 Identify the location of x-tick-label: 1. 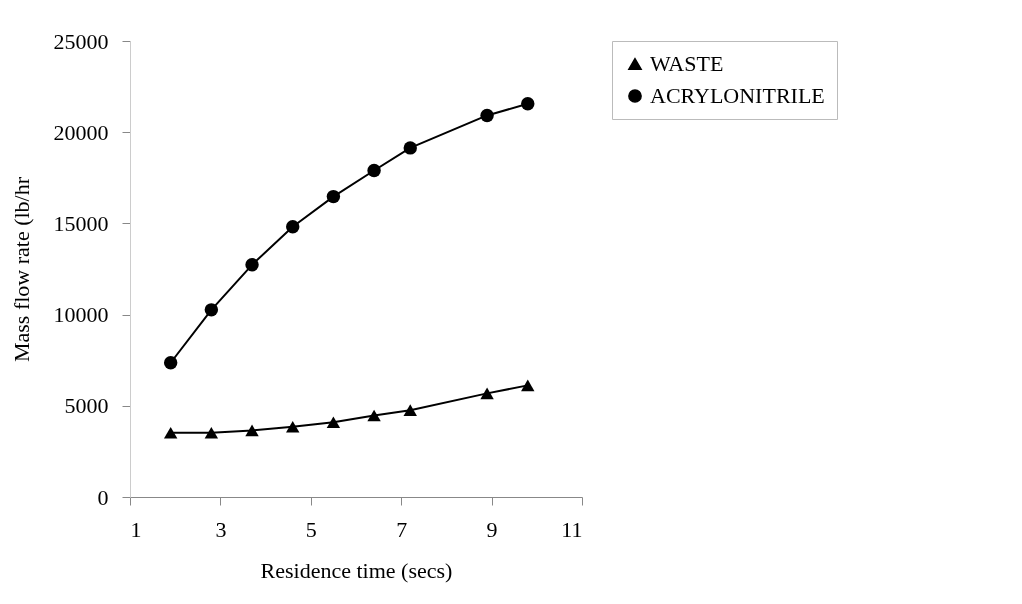
(136, 529).